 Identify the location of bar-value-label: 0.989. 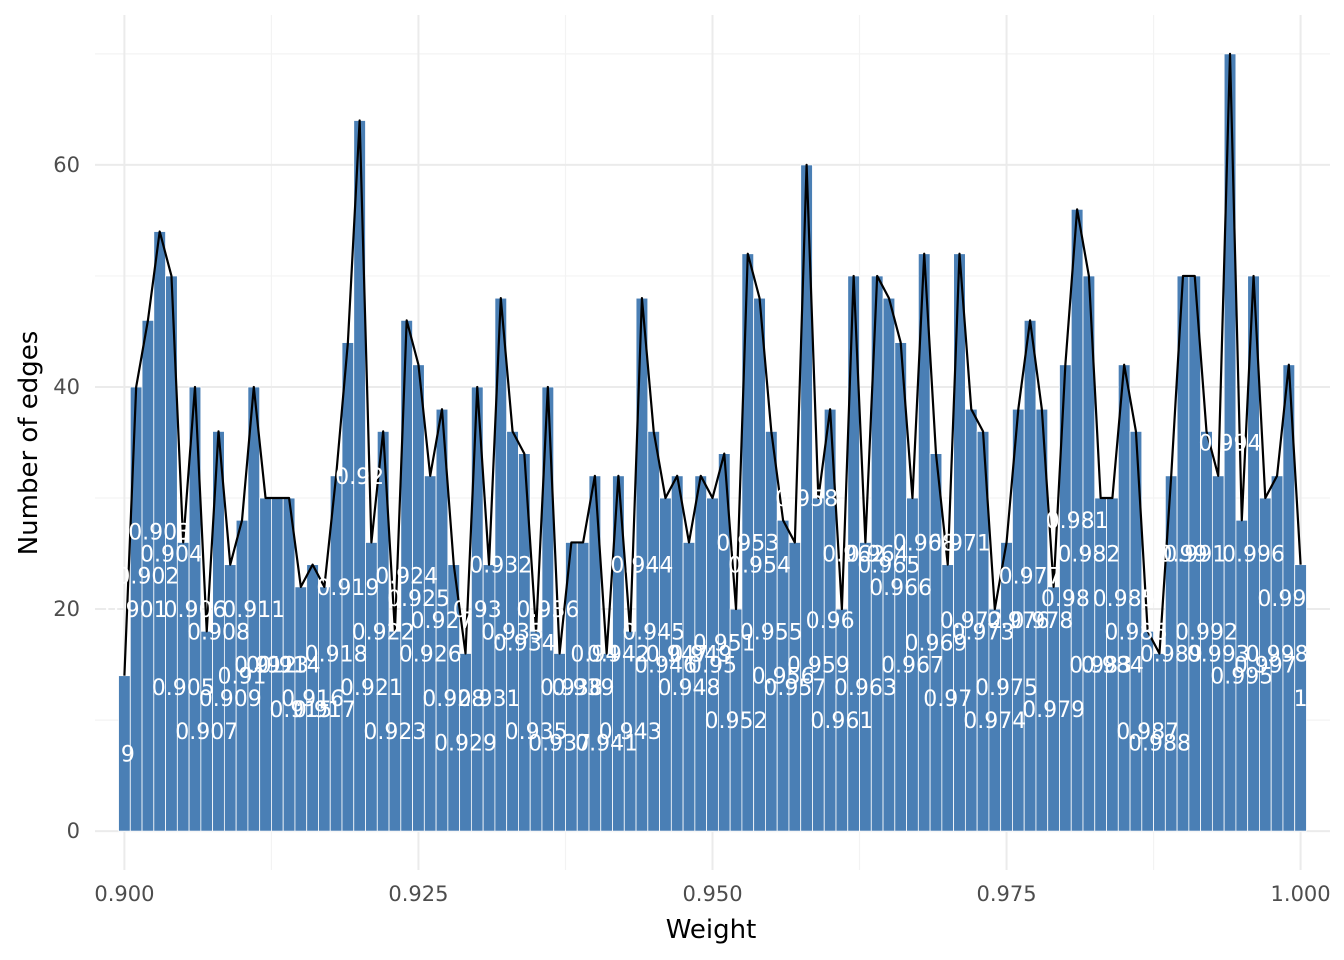
(1171, 654).